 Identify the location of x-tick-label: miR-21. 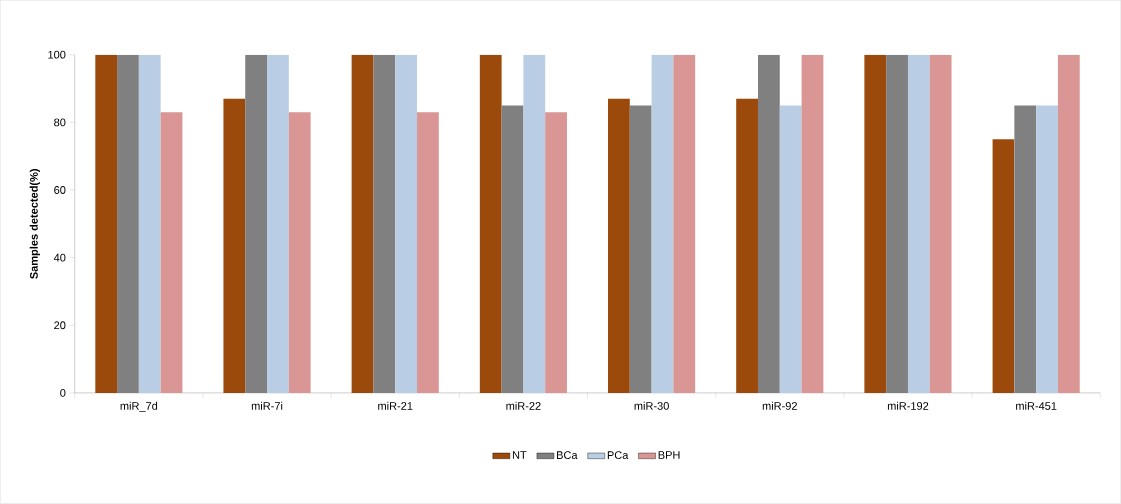
(395, 405).